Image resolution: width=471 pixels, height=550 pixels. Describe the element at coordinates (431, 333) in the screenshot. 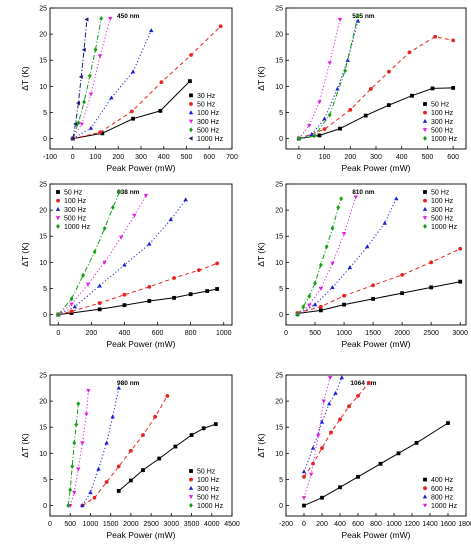

I see `x-tick-label: 2500` at that location.